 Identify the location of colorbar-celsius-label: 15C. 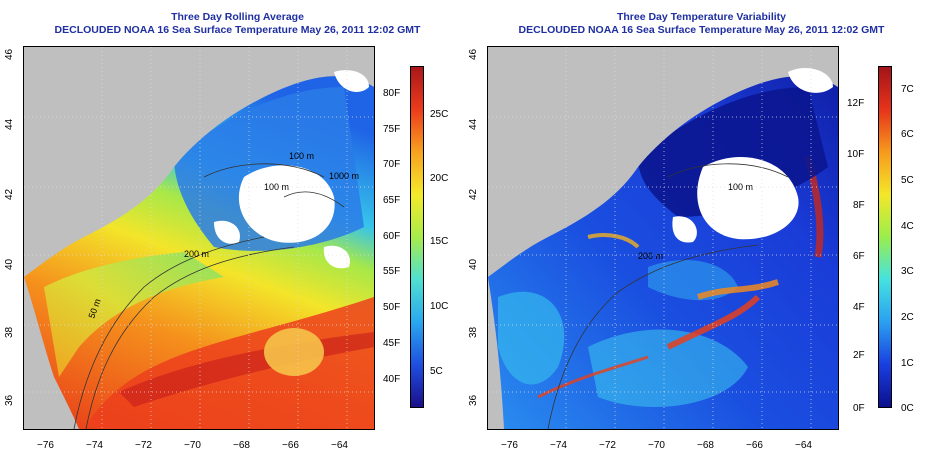
(439, 241).